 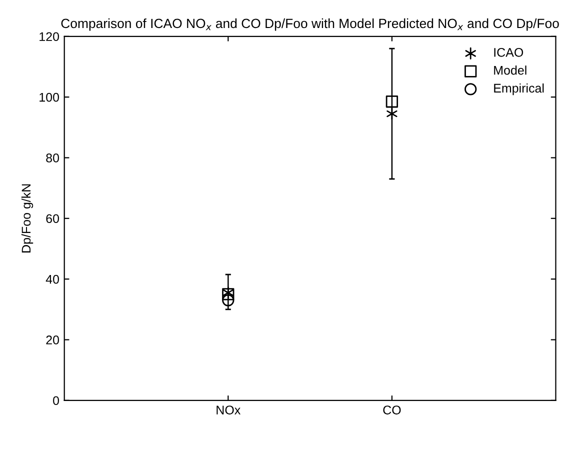 I want to click on x-tick-label: NOx, so click(x=228, y=410).